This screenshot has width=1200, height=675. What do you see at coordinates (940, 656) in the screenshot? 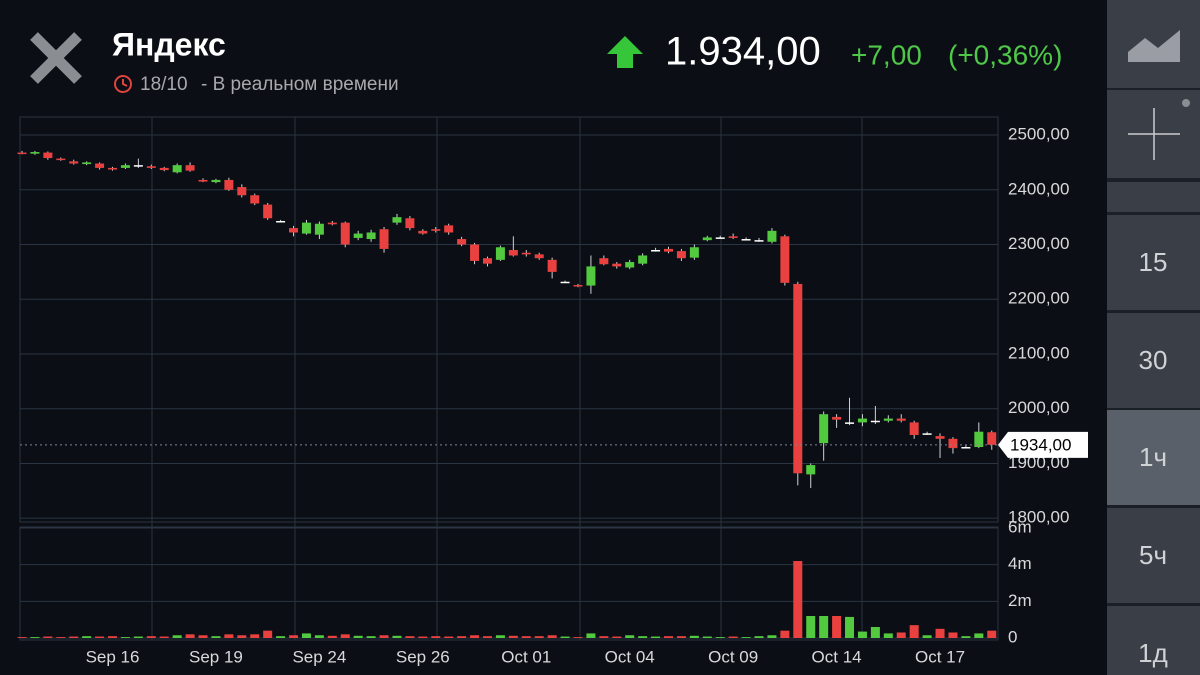
I see `x-tick-label: Oct 17` at bounding box center [940, 656].